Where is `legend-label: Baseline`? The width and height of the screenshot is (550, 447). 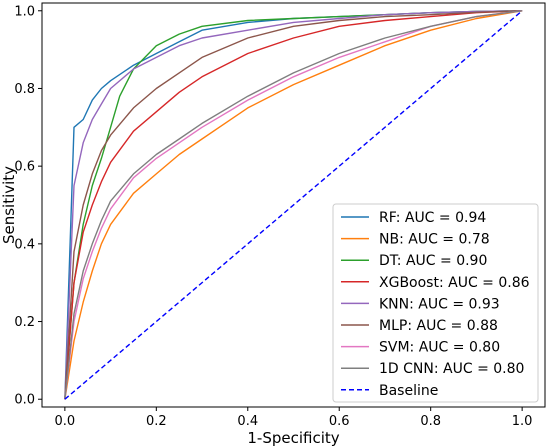
legend-label: Baseline is located at coordinates (408, 391).